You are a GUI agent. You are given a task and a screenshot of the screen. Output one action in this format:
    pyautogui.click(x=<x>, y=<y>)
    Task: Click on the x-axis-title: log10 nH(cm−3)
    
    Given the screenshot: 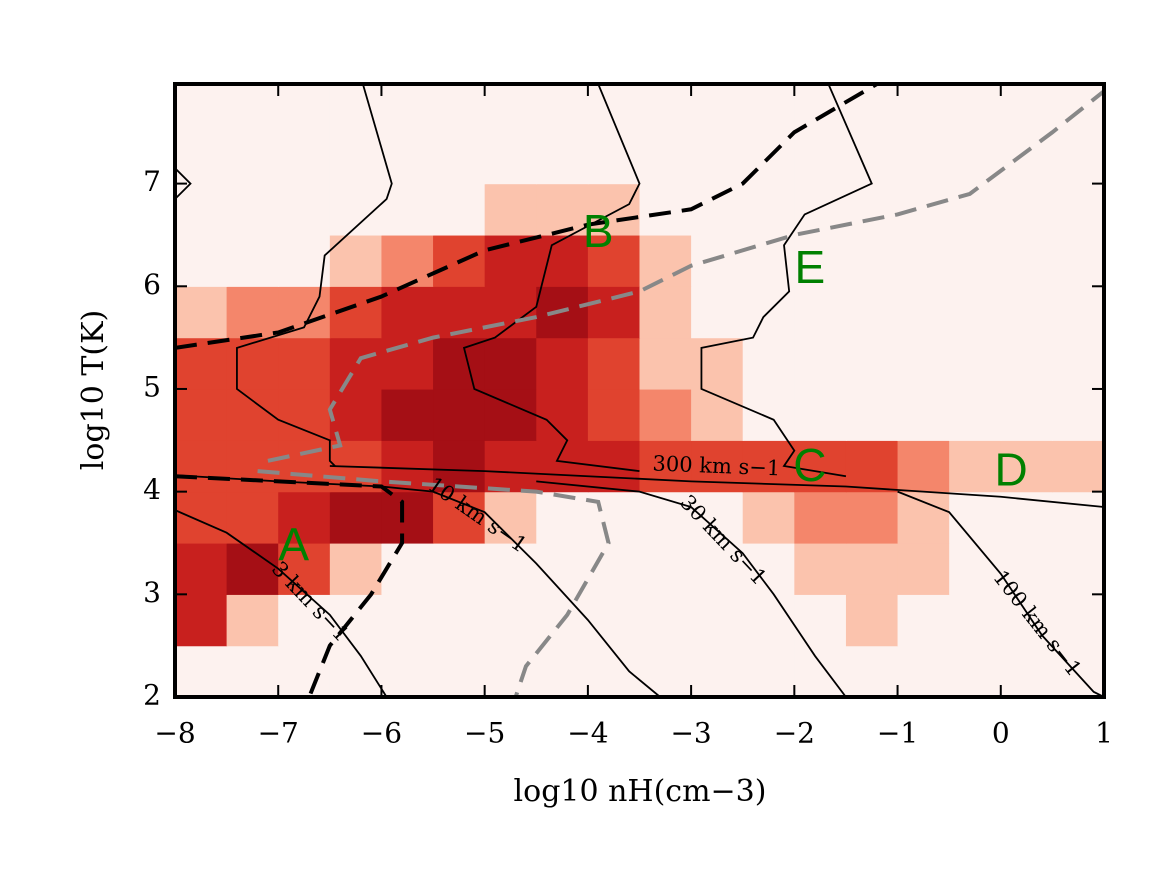 What is the action you would take?
    pyautogui.click(x=640, y=791)
    